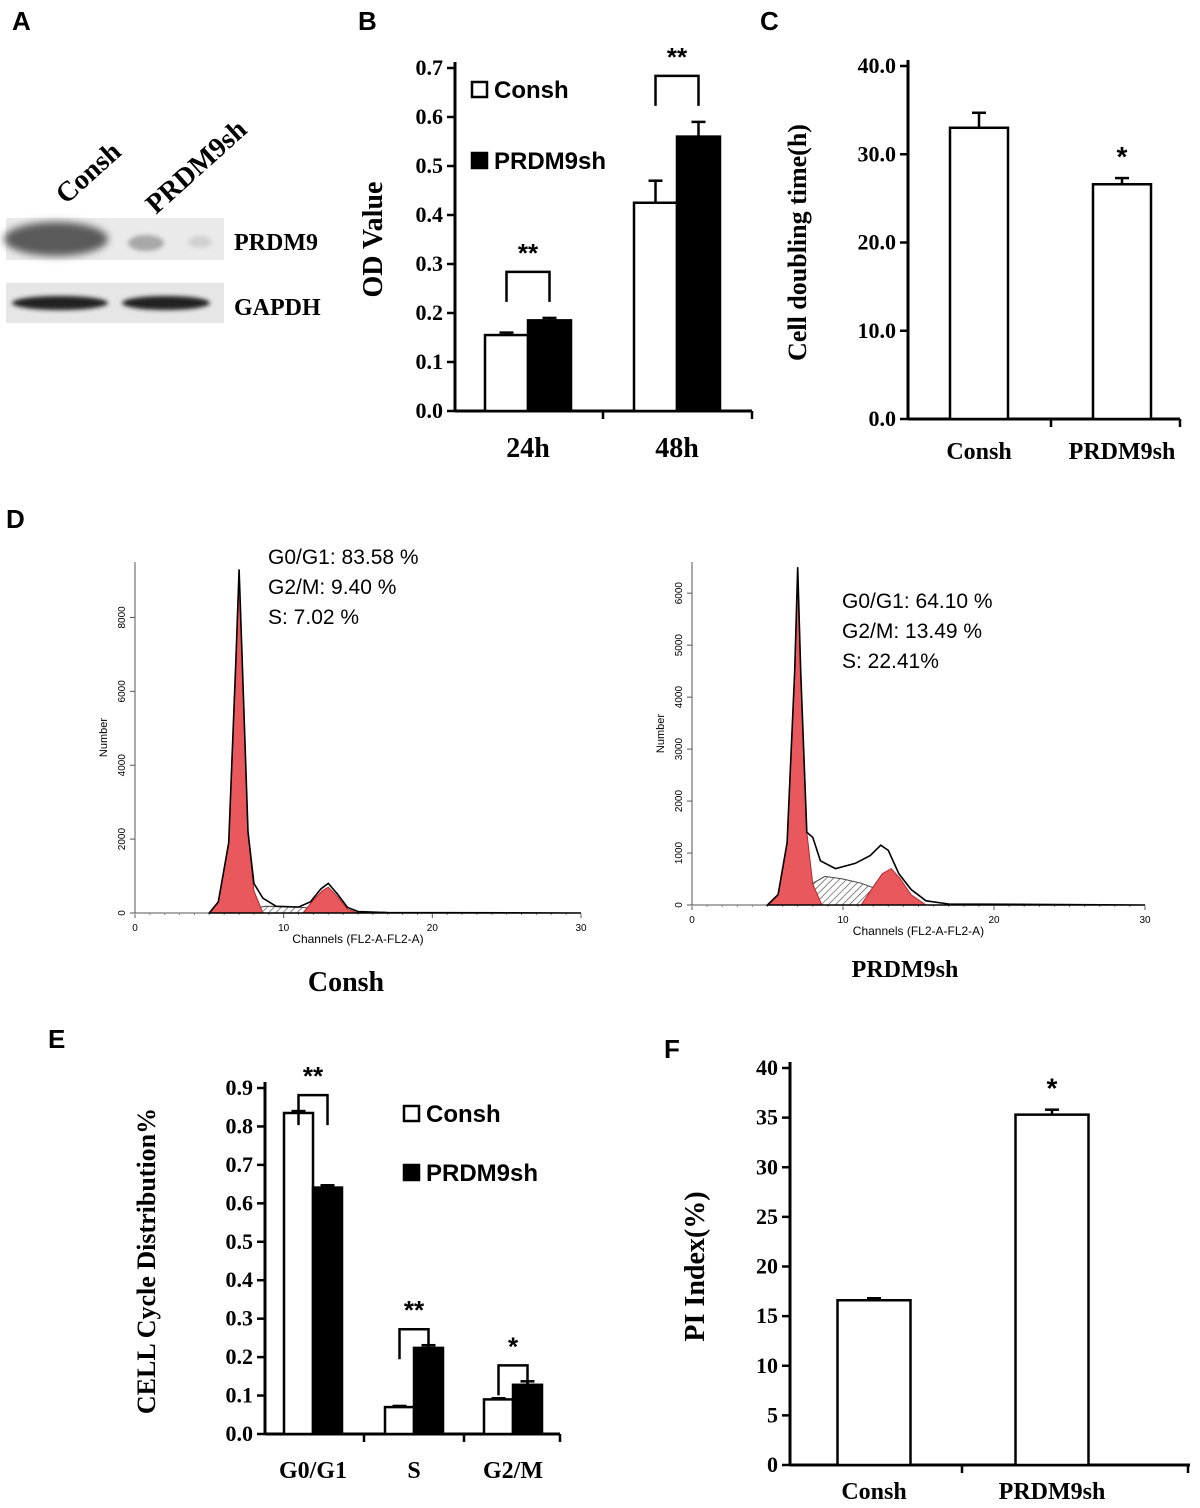 This screenshot has width=1200, height=1508. I want to click on x-category-label: G0/G1, so click(313, 1471).